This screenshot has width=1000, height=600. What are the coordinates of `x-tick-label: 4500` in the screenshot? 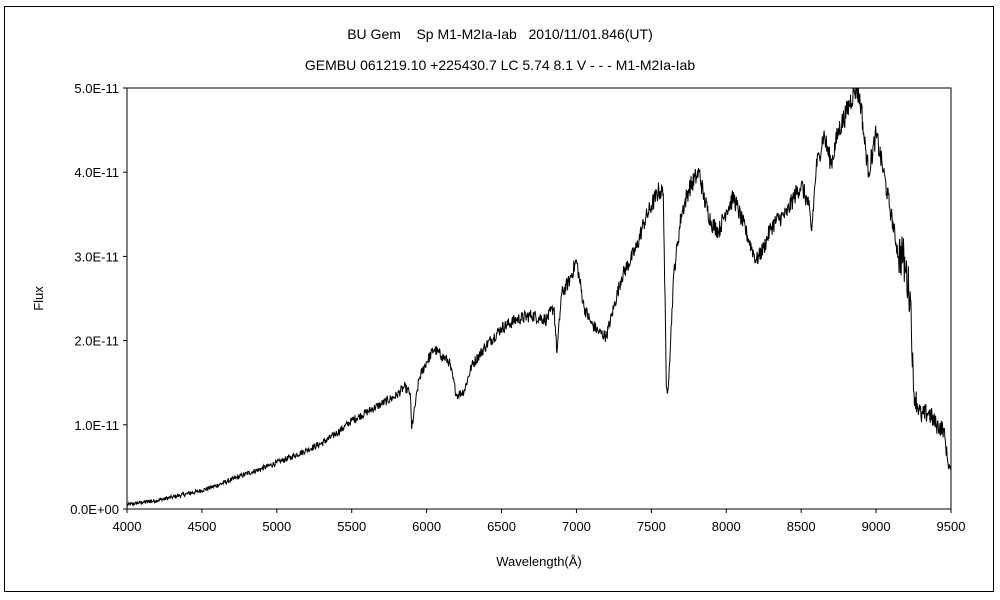 It's located at (201, 526).